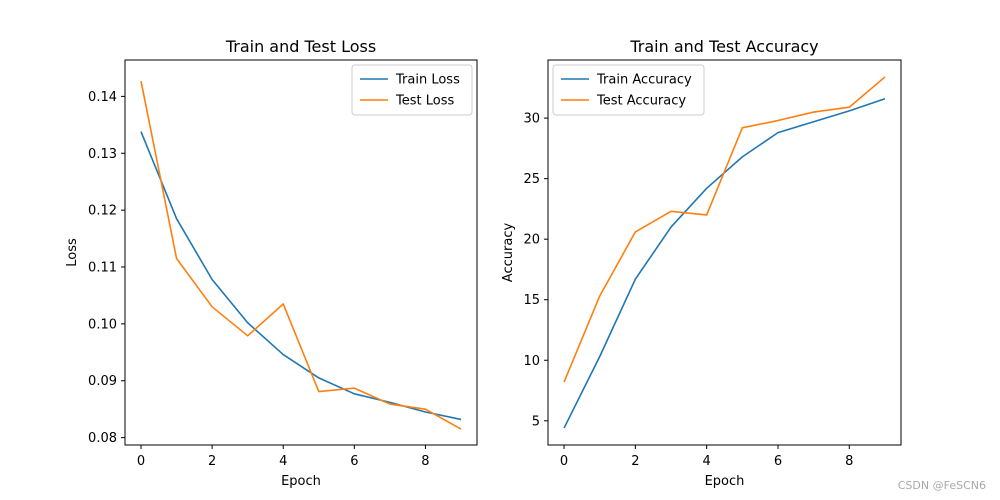 The image size is (1000, 500). I want to click on watermark: CSDN @FeSCN6, so click(941, 485).